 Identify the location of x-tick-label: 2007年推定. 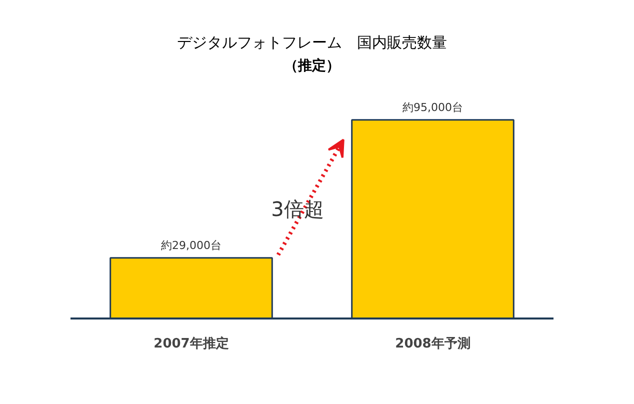
(191, 344).